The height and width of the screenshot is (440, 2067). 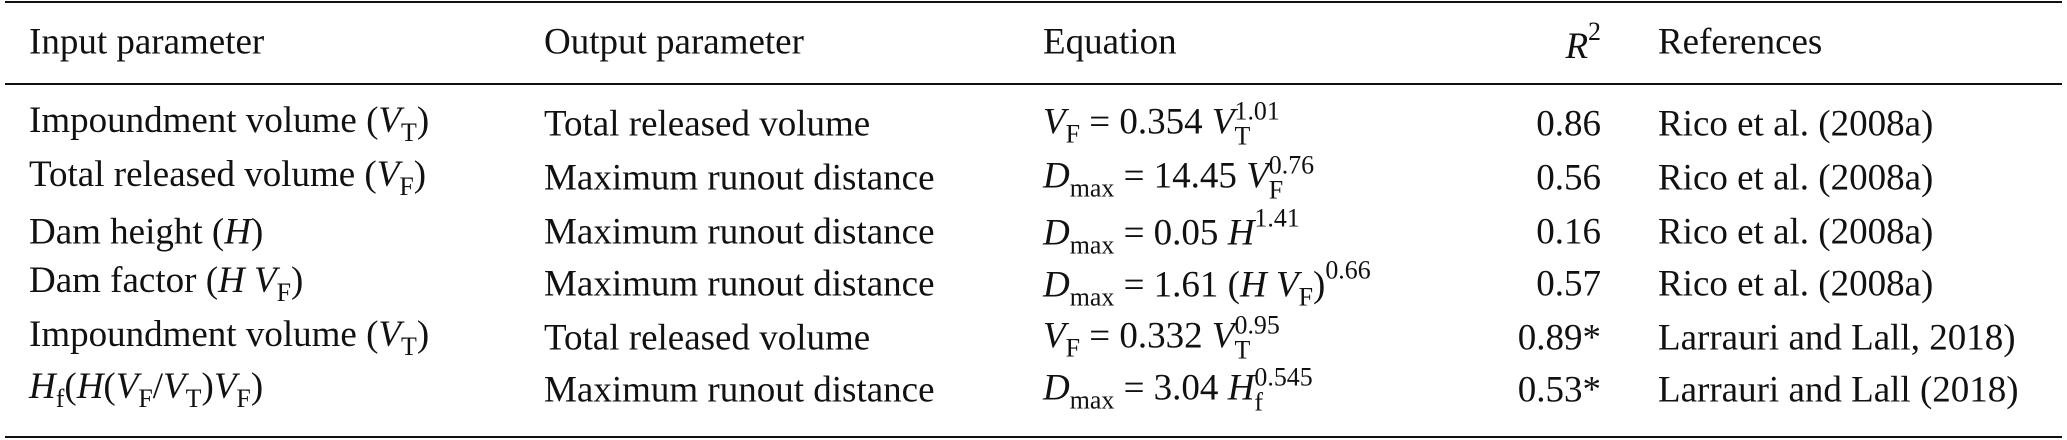 I want to click on table-cell: Dmax = 3.04 H 0.545 f, so click(x=1178, y=390).